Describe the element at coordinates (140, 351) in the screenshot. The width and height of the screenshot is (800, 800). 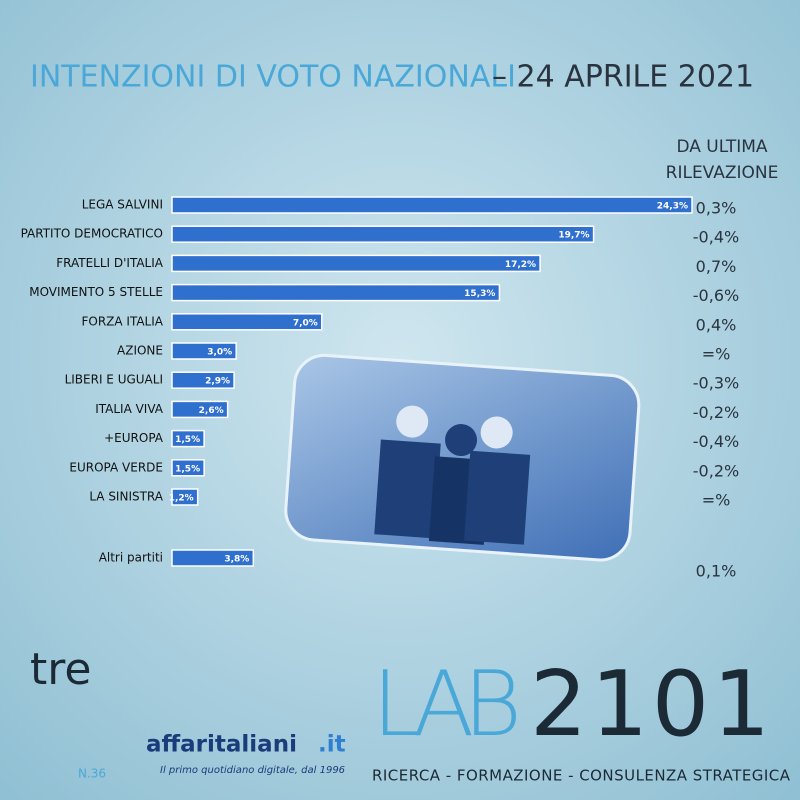
I see `category-label: AZIONE` at that location.